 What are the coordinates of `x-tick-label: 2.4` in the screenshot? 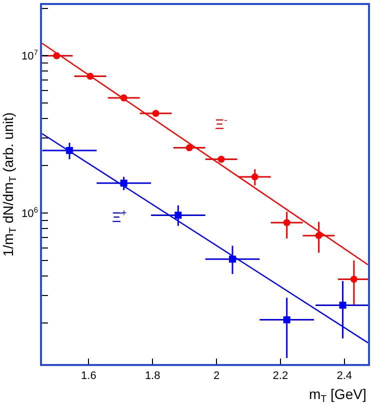 It's located at (344, 376).